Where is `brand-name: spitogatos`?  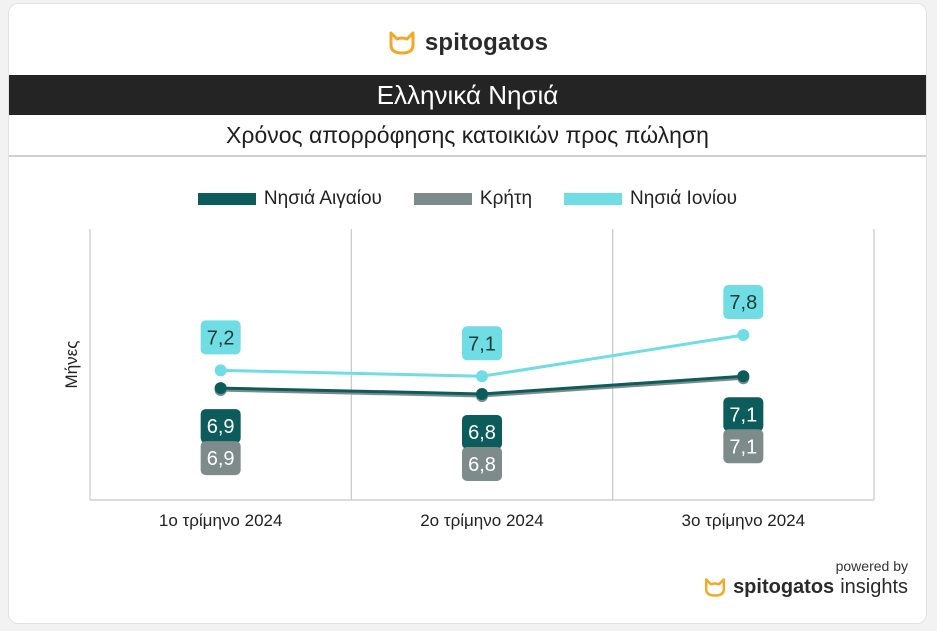
brand-name: spitogatos is located at coordinates (486, 42).